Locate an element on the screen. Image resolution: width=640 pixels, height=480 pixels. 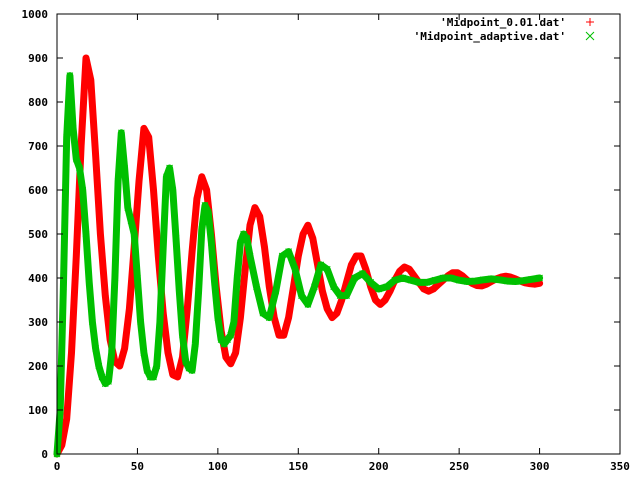
y-tick-label: 0 is located at coordinates (44, 454).